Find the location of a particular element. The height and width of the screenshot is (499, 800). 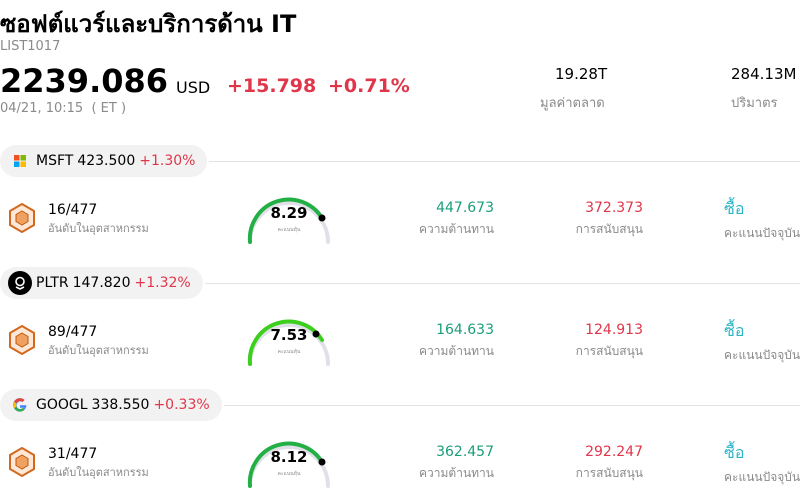

stock-pill: PLTR 147.820 +1.32% is located at coordinates (101, 283).